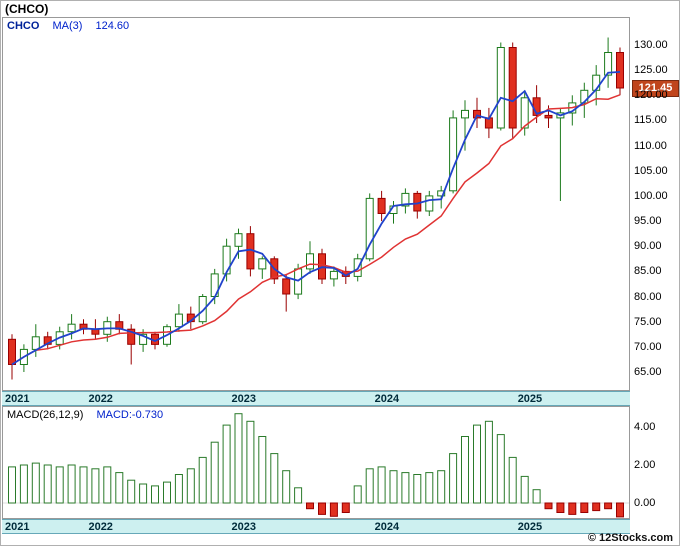 The width and height of the screenshot is (680, 546). I want to click on legend-ma-label: MA(3), so click(67, 26).